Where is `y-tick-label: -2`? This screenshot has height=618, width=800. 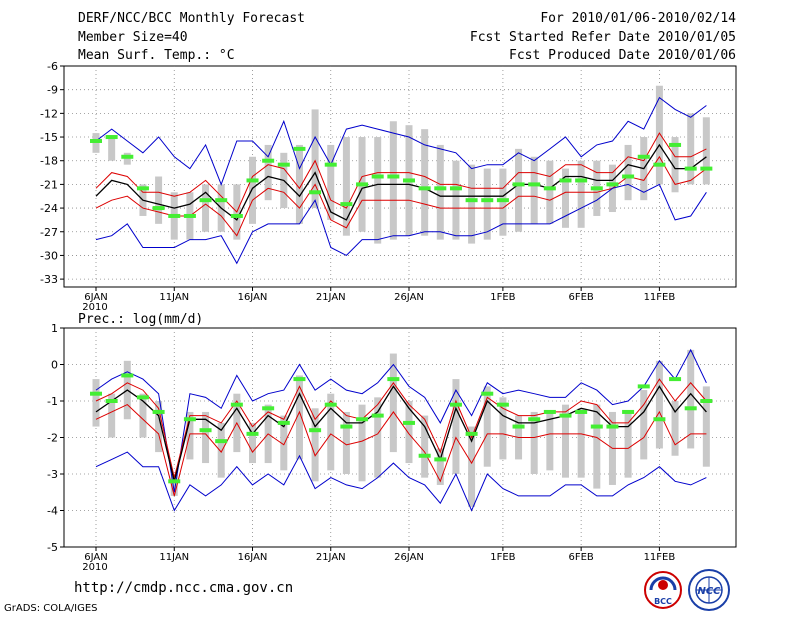 y-tick-label: -2 is located at coordinates (52, 438).